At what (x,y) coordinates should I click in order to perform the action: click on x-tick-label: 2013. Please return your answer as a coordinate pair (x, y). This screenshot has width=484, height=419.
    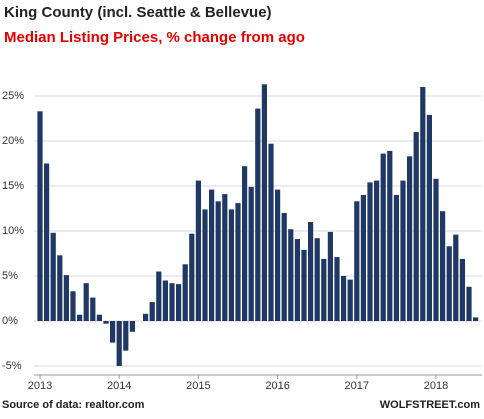
    Looking at the image, I should click on (40, 386).